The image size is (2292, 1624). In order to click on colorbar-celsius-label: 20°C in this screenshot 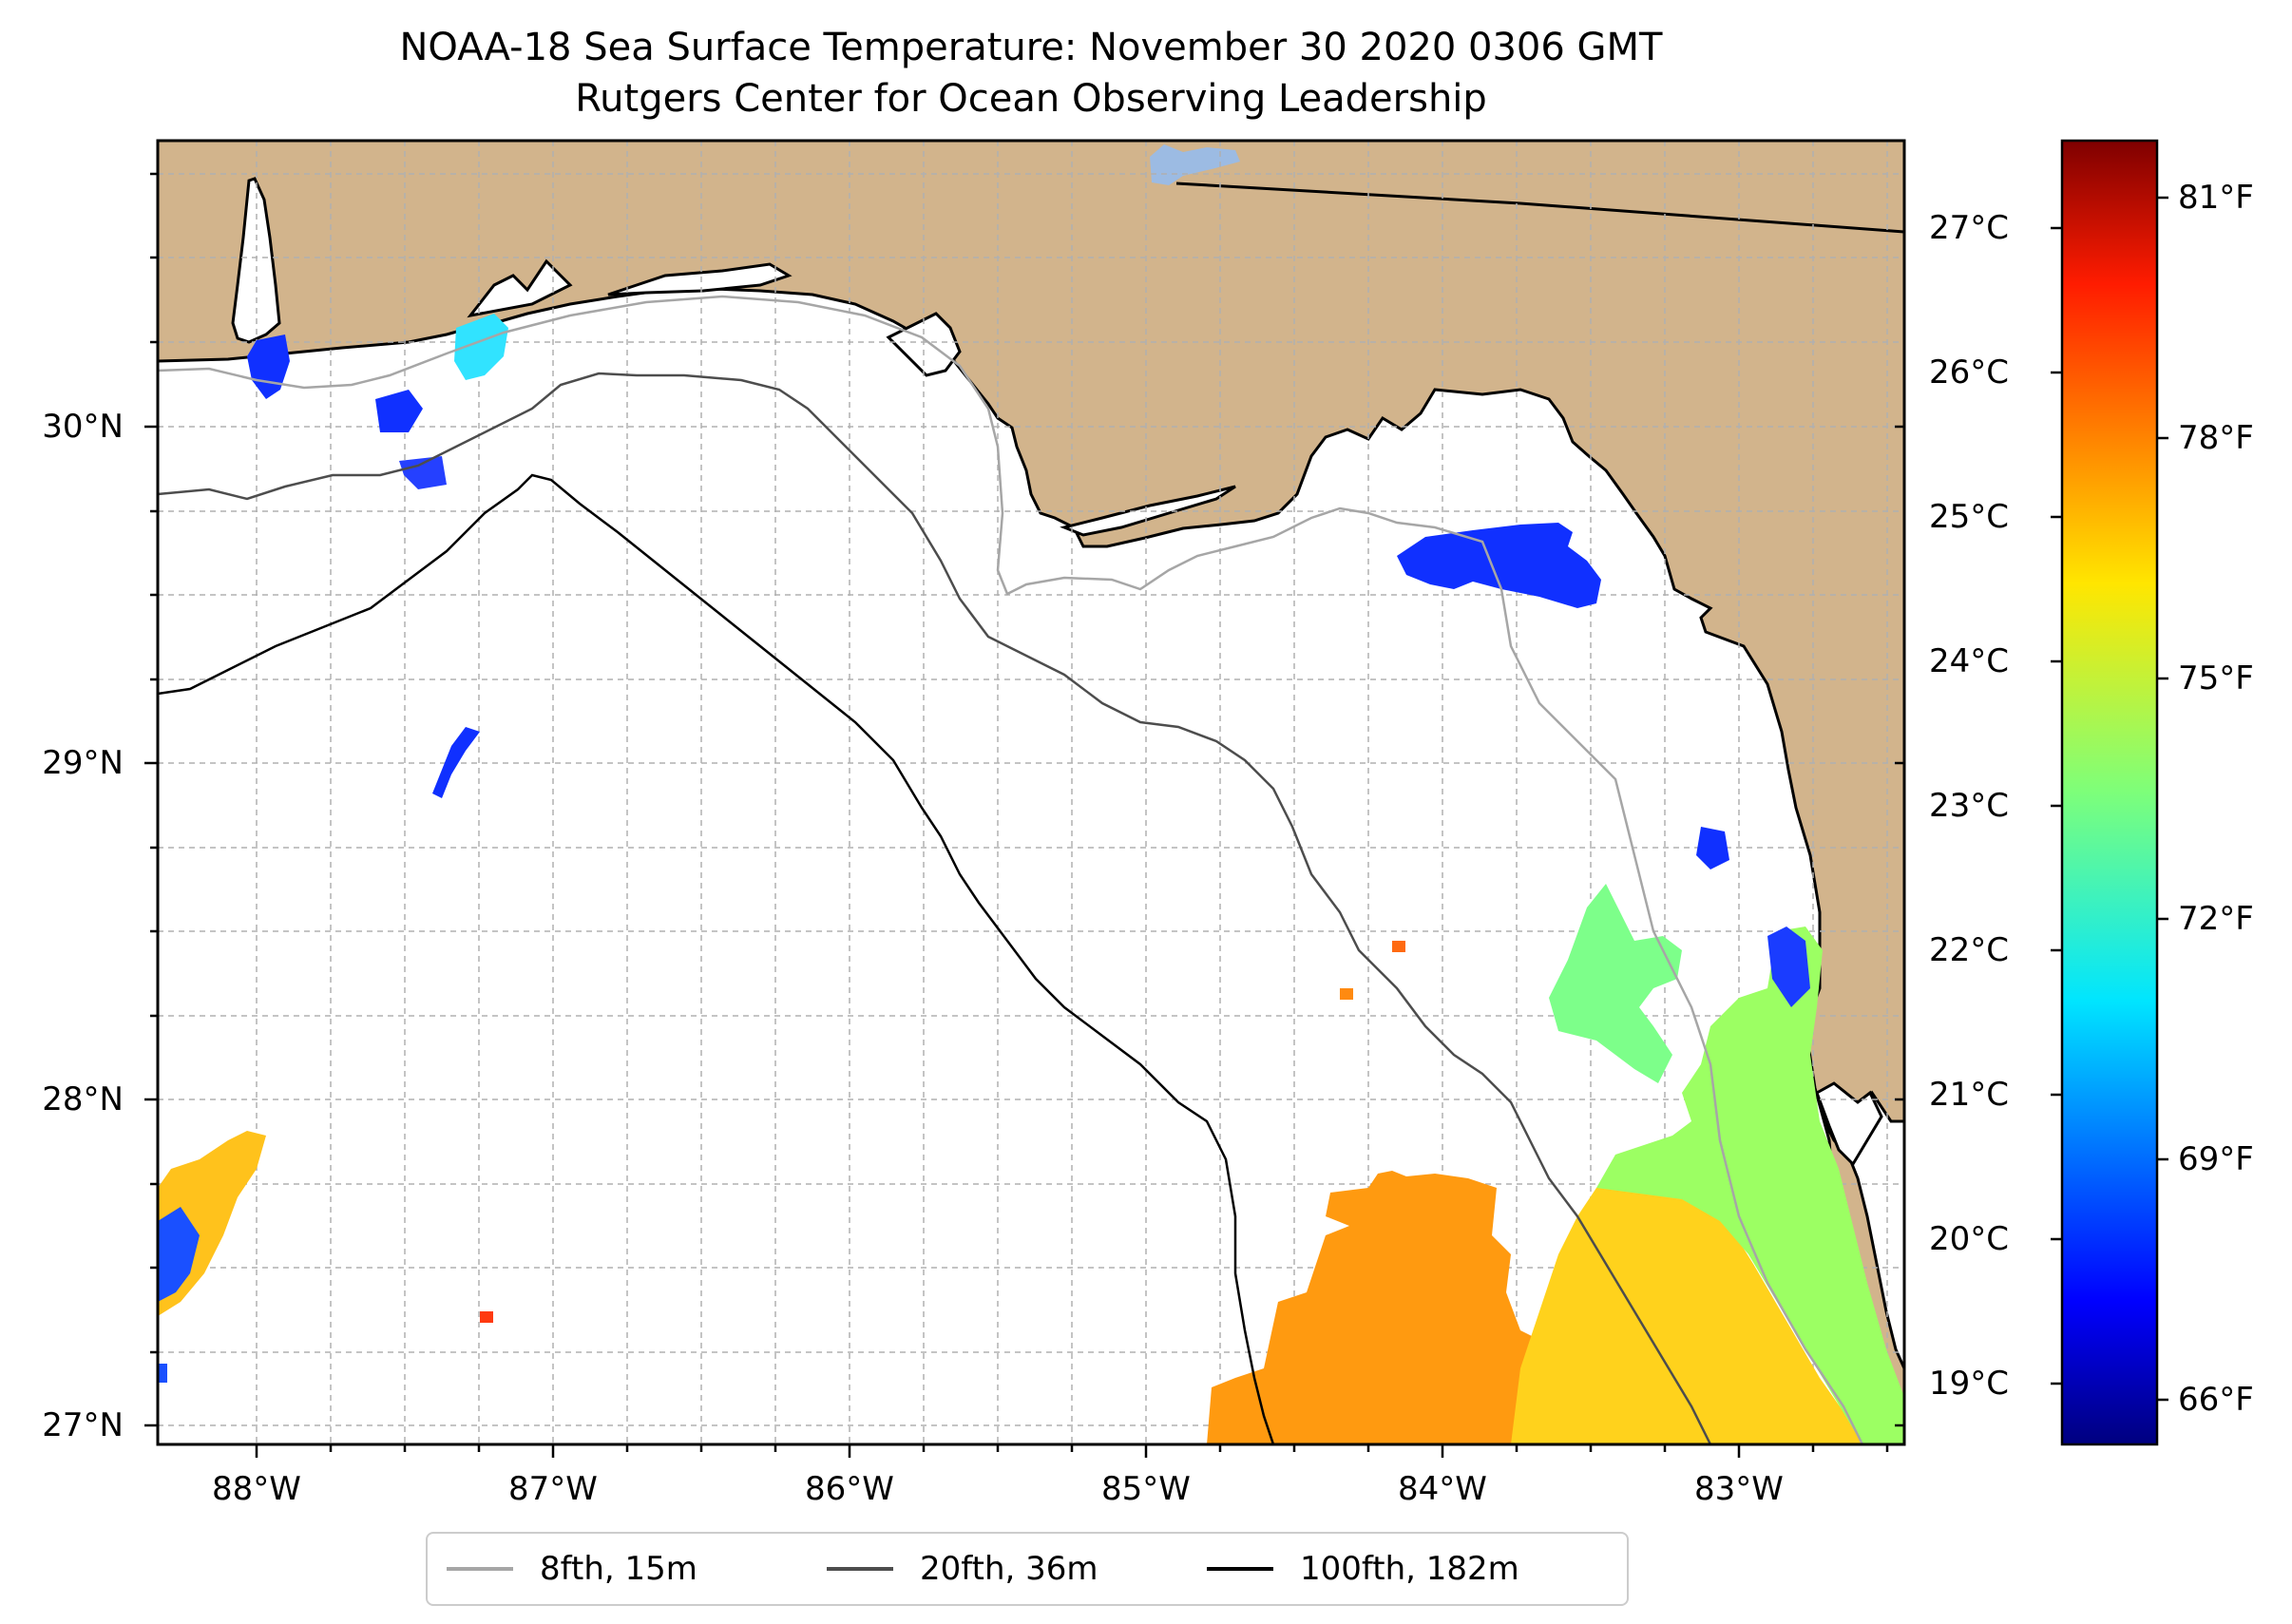, I will do `click(1969, 1239)`.